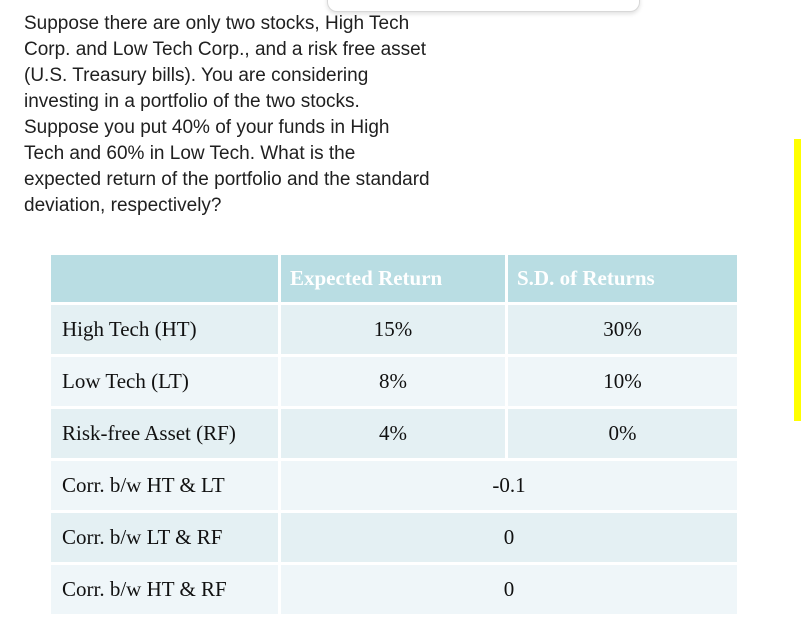 The height and width of the screenshot is (643, 803). I want to click on table-header-empty, so click(164, 278).